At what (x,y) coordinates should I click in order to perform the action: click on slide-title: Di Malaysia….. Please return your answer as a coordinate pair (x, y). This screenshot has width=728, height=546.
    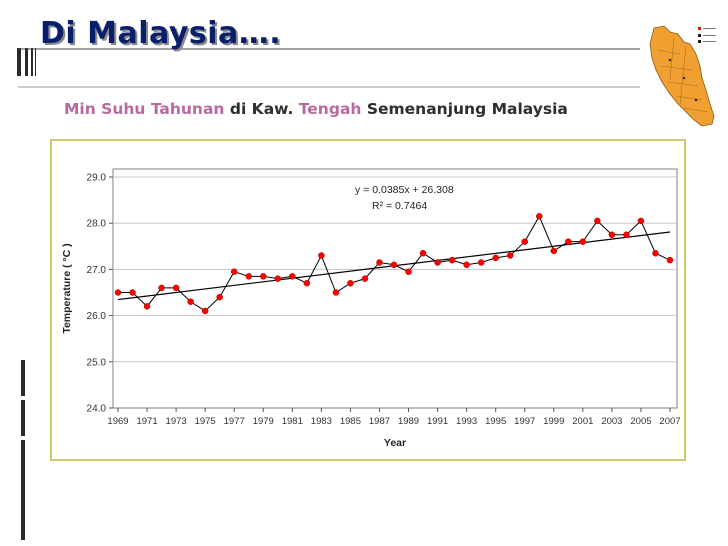
    Looking at the image, I should click on (161, 33).